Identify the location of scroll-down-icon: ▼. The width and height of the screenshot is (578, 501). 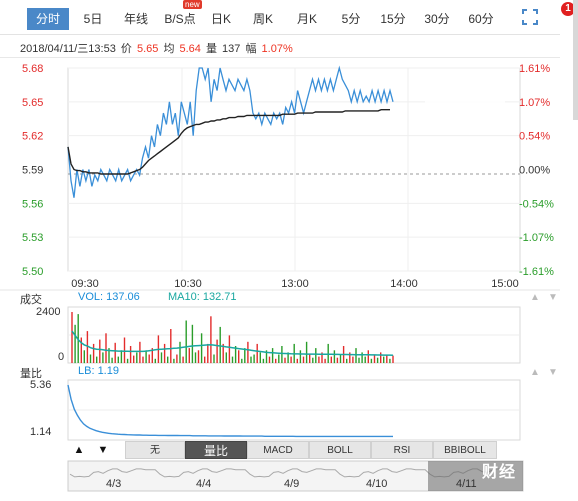
(103, 450).